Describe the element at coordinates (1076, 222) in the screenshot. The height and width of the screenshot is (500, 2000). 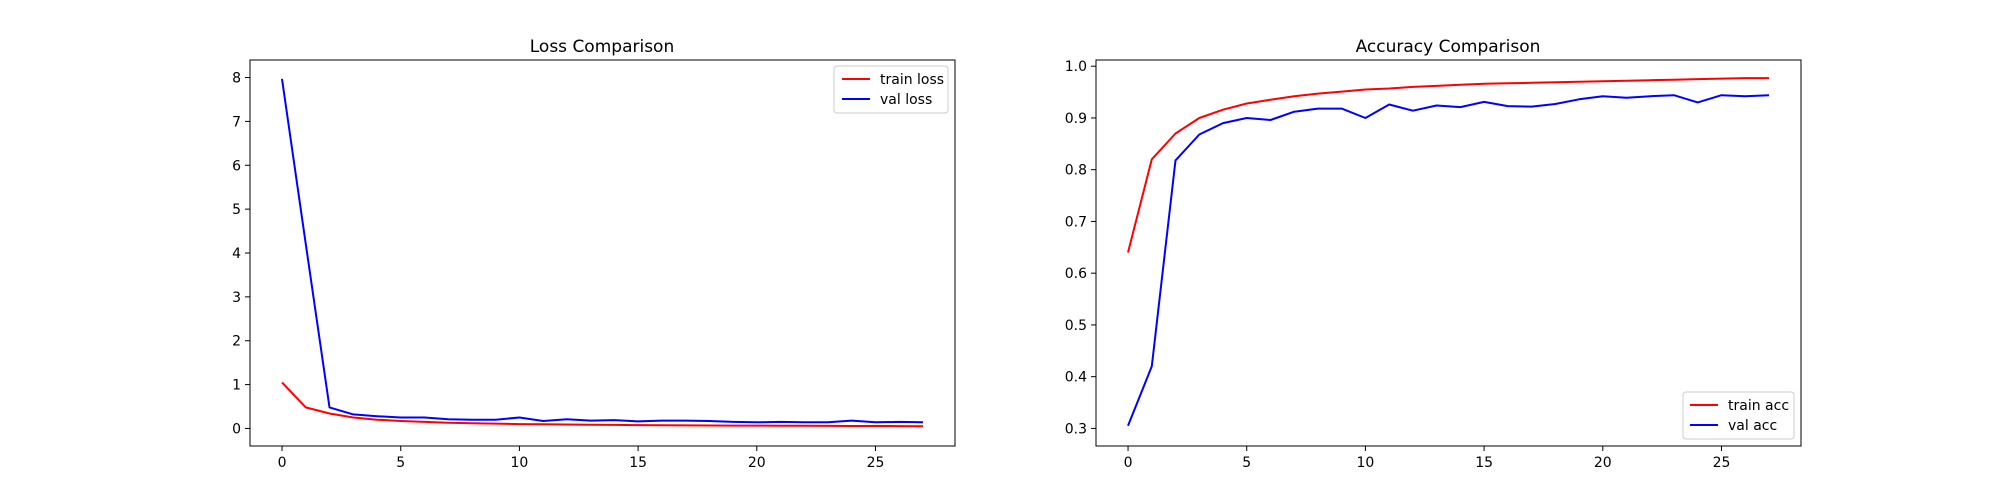
I see `accuracy-y-tick-label: 0.7` at that location.